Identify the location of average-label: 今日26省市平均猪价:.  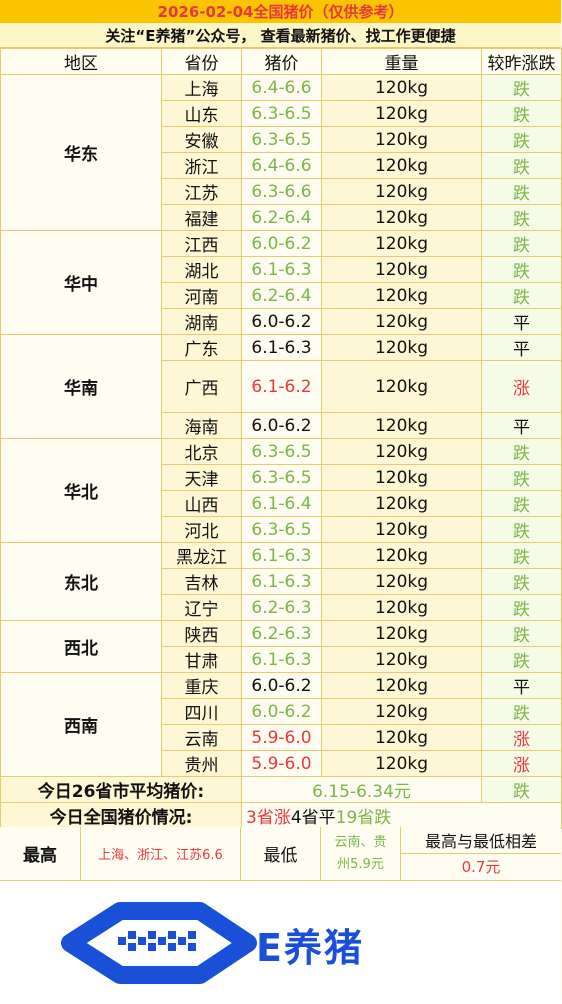
(121, 789).